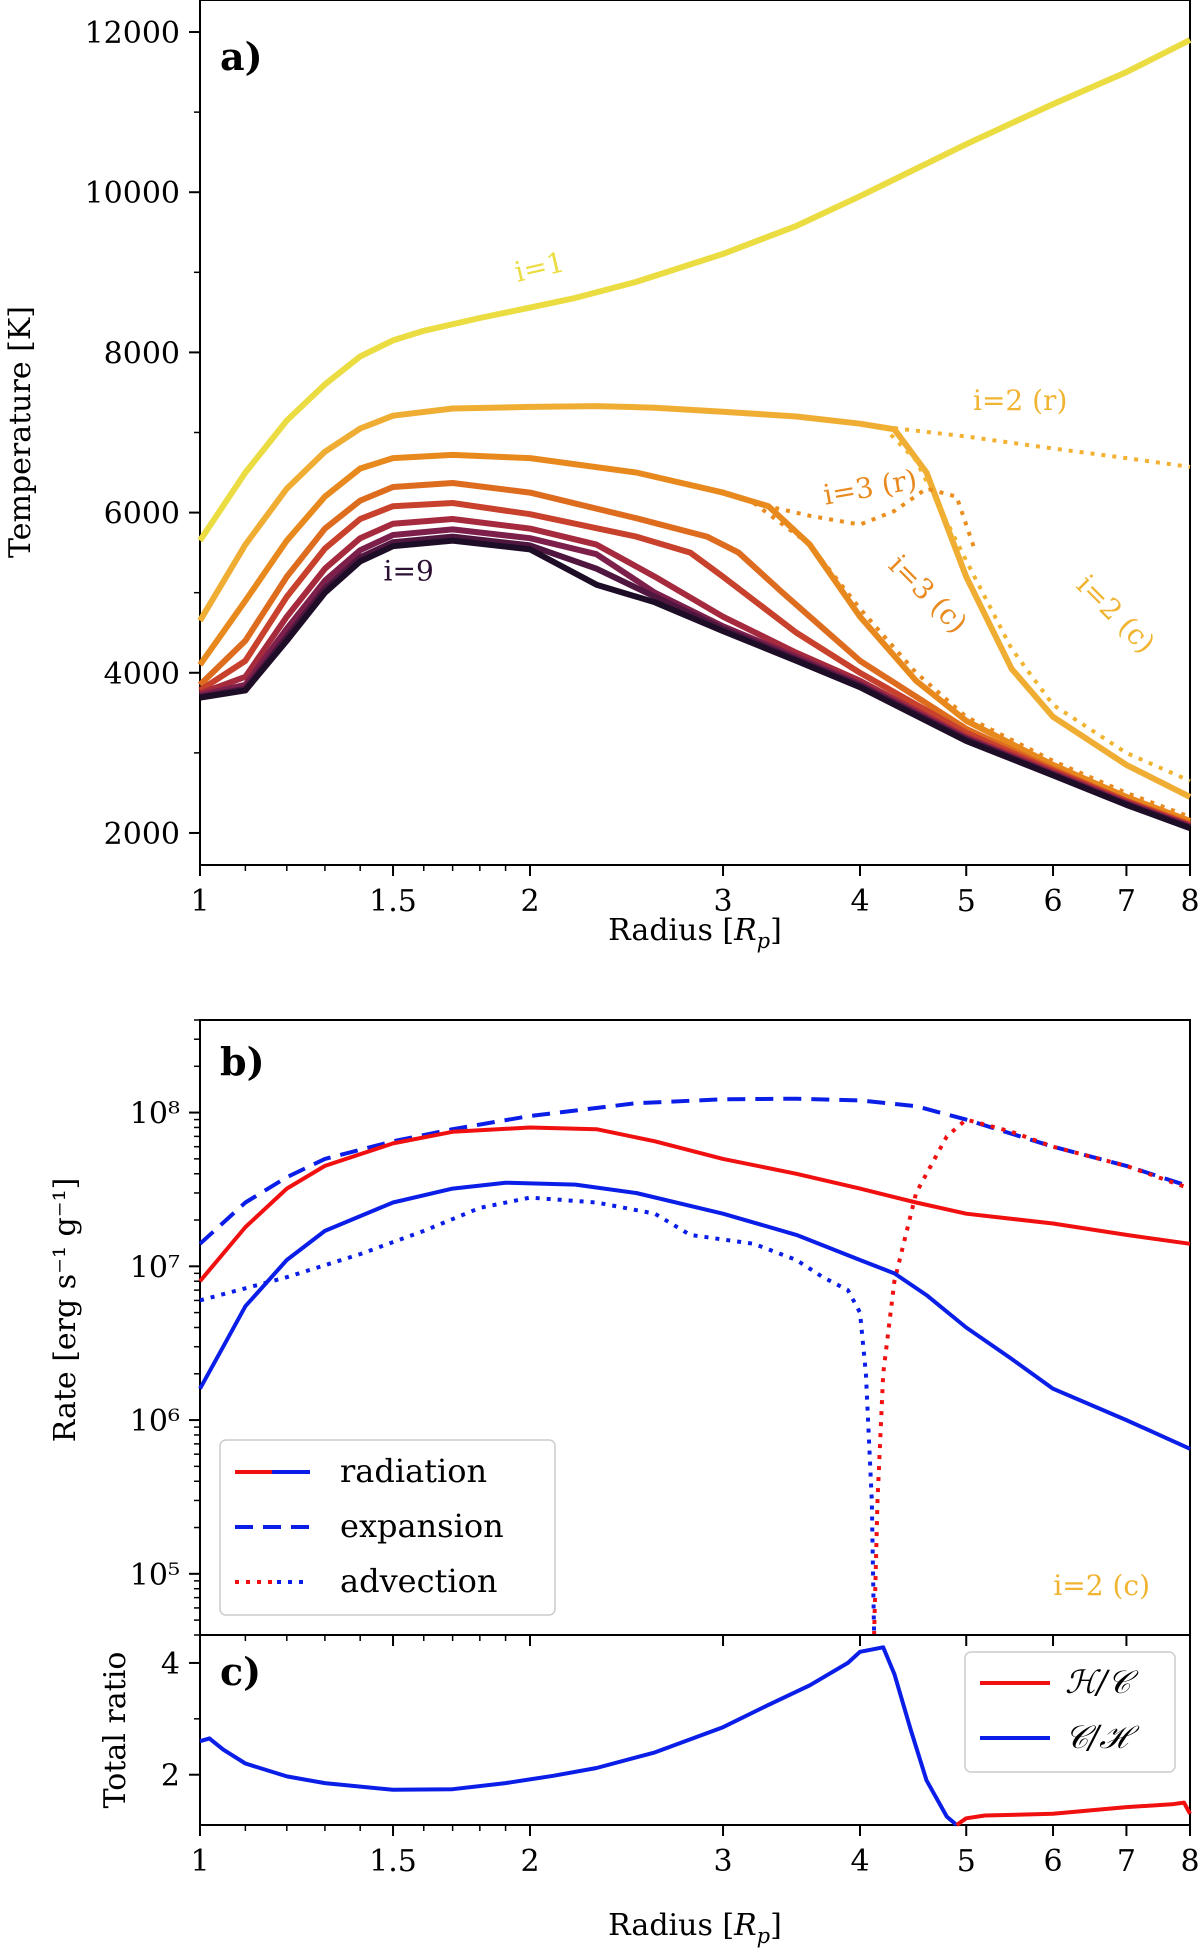 The height and width of the screenshot is (1948, 1200). What do you see at coordinates (773, 452) in the screenshot?
I see `panel-a-annotations: i=1i=2 (r)i=3 (r)i=3 (c) i=2 (c)i=9` at bounding box center [773, 452].